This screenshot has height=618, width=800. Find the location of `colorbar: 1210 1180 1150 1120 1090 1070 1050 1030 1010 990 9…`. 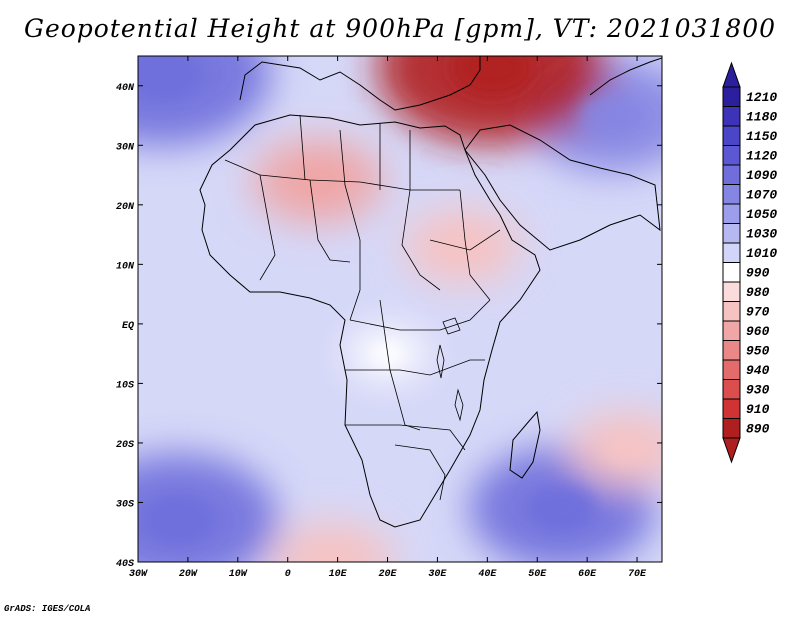

colorbar: 1210 1180 1150 1120 1090 1070 1050 1030 1010 990 9… is located at coordinates (749, 262).